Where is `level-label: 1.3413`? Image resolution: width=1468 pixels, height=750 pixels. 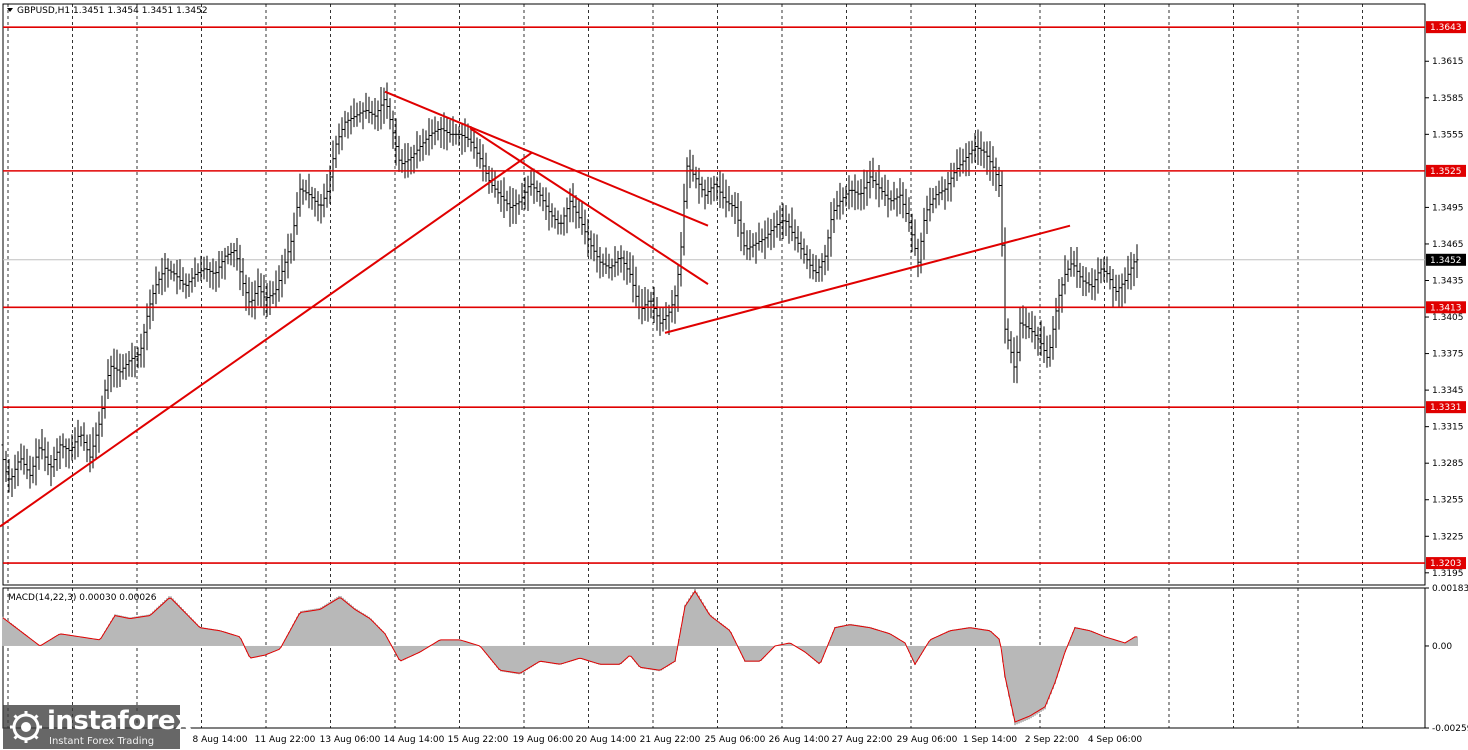 level-label: 1.3413 is located at coordinates (1446, 308).